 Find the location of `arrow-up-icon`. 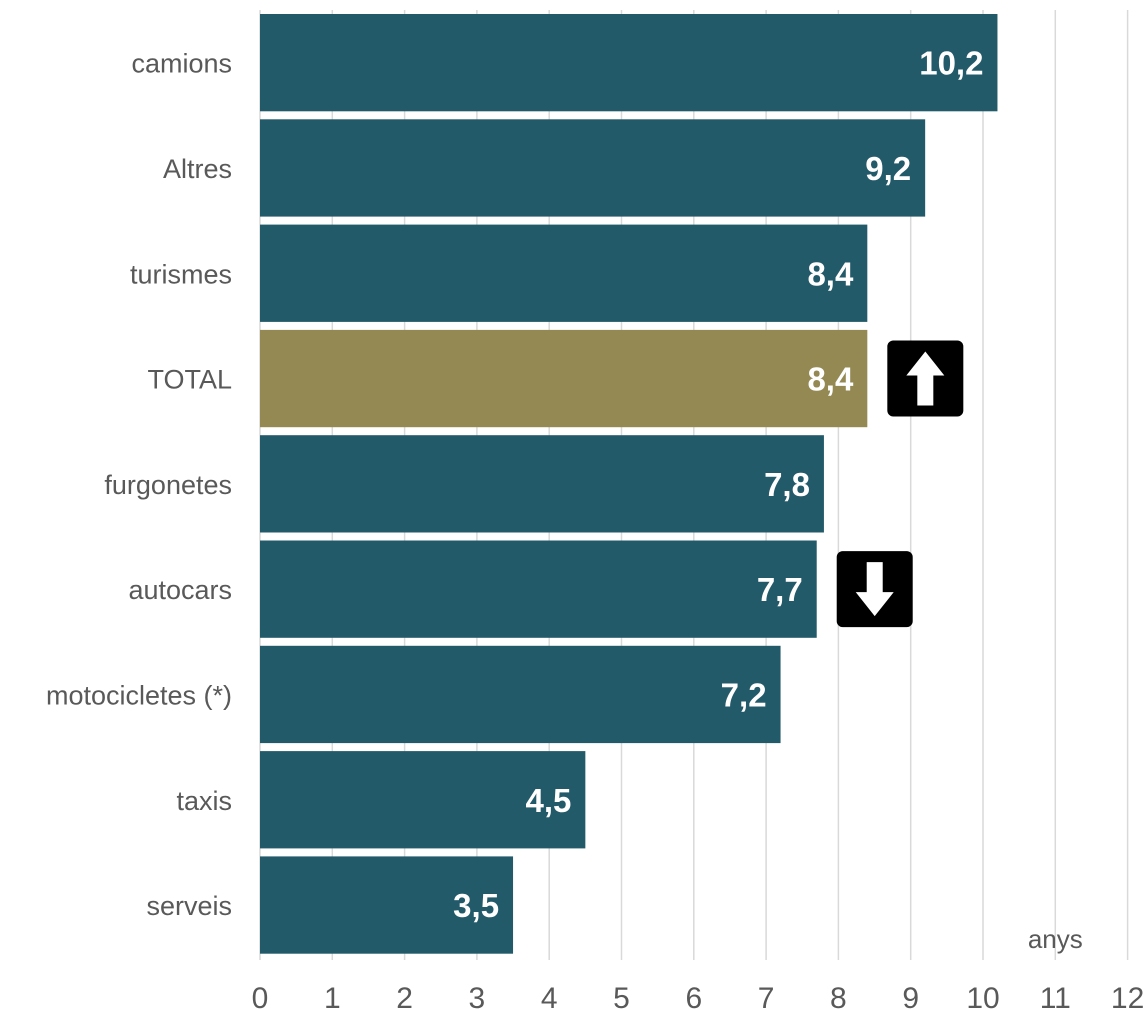

arrow-up-icon is located at coordinates (925, 378).